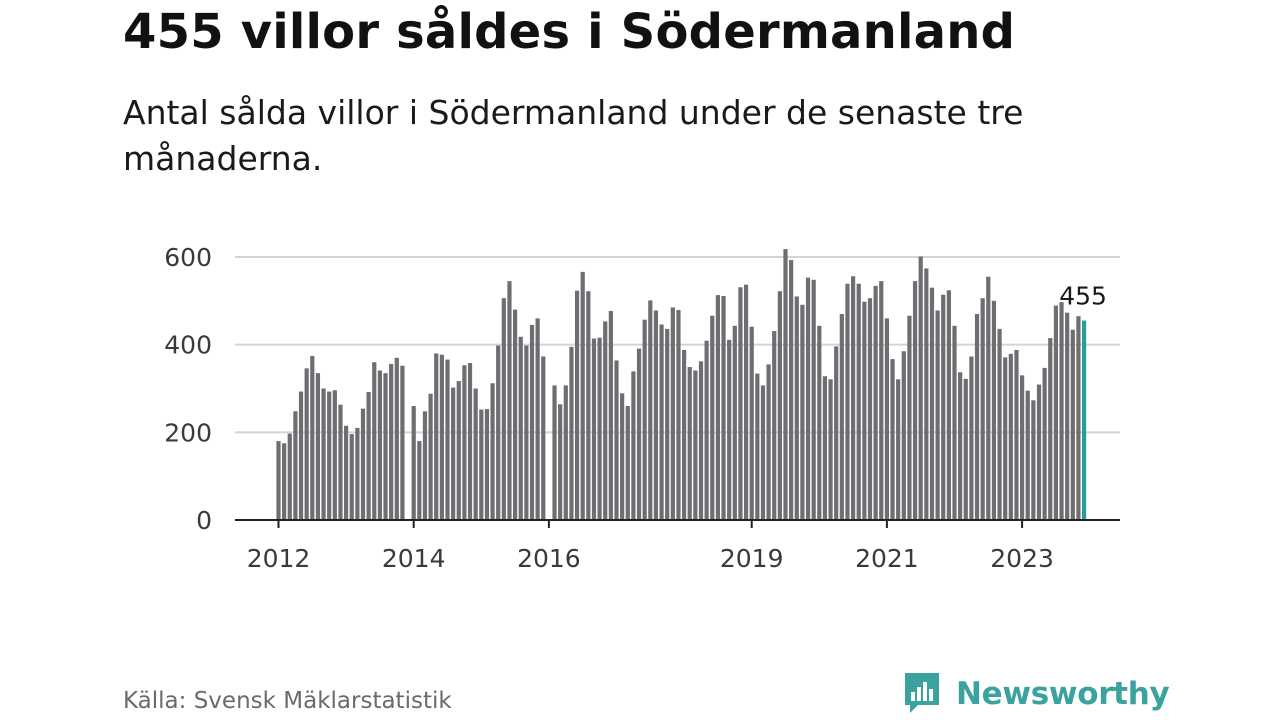  What do you see at coordinates (188, 257) in the screenshot?
I see `y-tick-label: 600` at bounding box center [188, 257].